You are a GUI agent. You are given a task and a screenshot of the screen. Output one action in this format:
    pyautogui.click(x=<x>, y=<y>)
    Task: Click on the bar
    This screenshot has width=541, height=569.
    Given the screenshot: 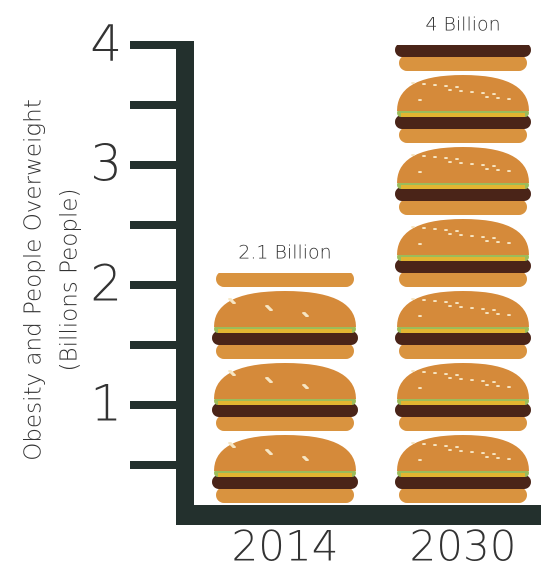 What is the action you would take?
    pyautogui.click(x=285, y=389)
    